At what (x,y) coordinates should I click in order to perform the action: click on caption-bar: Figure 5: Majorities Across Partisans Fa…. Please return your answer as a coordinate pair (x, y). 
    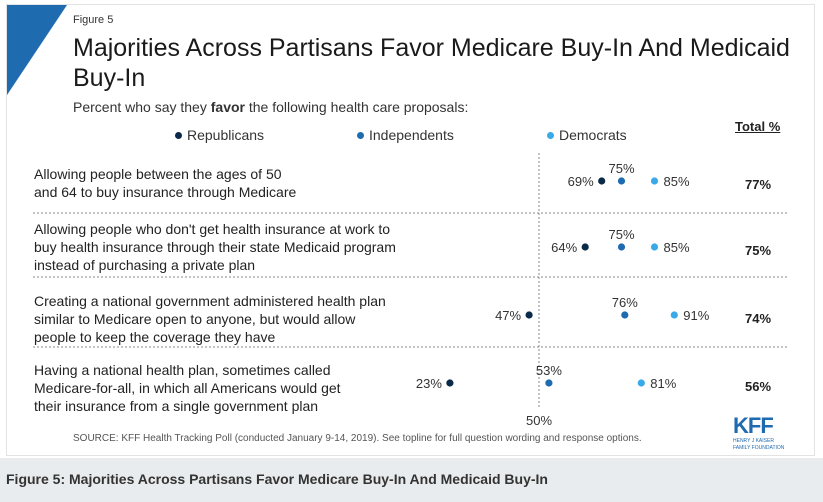
    Looking at the image, I should click on (411, 480).